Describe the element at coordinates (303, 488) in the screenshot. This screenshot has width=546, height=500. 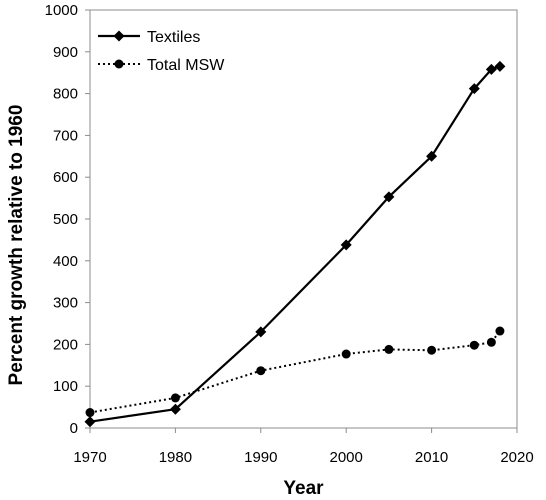
I see `x-axis-title: Year` at that location.